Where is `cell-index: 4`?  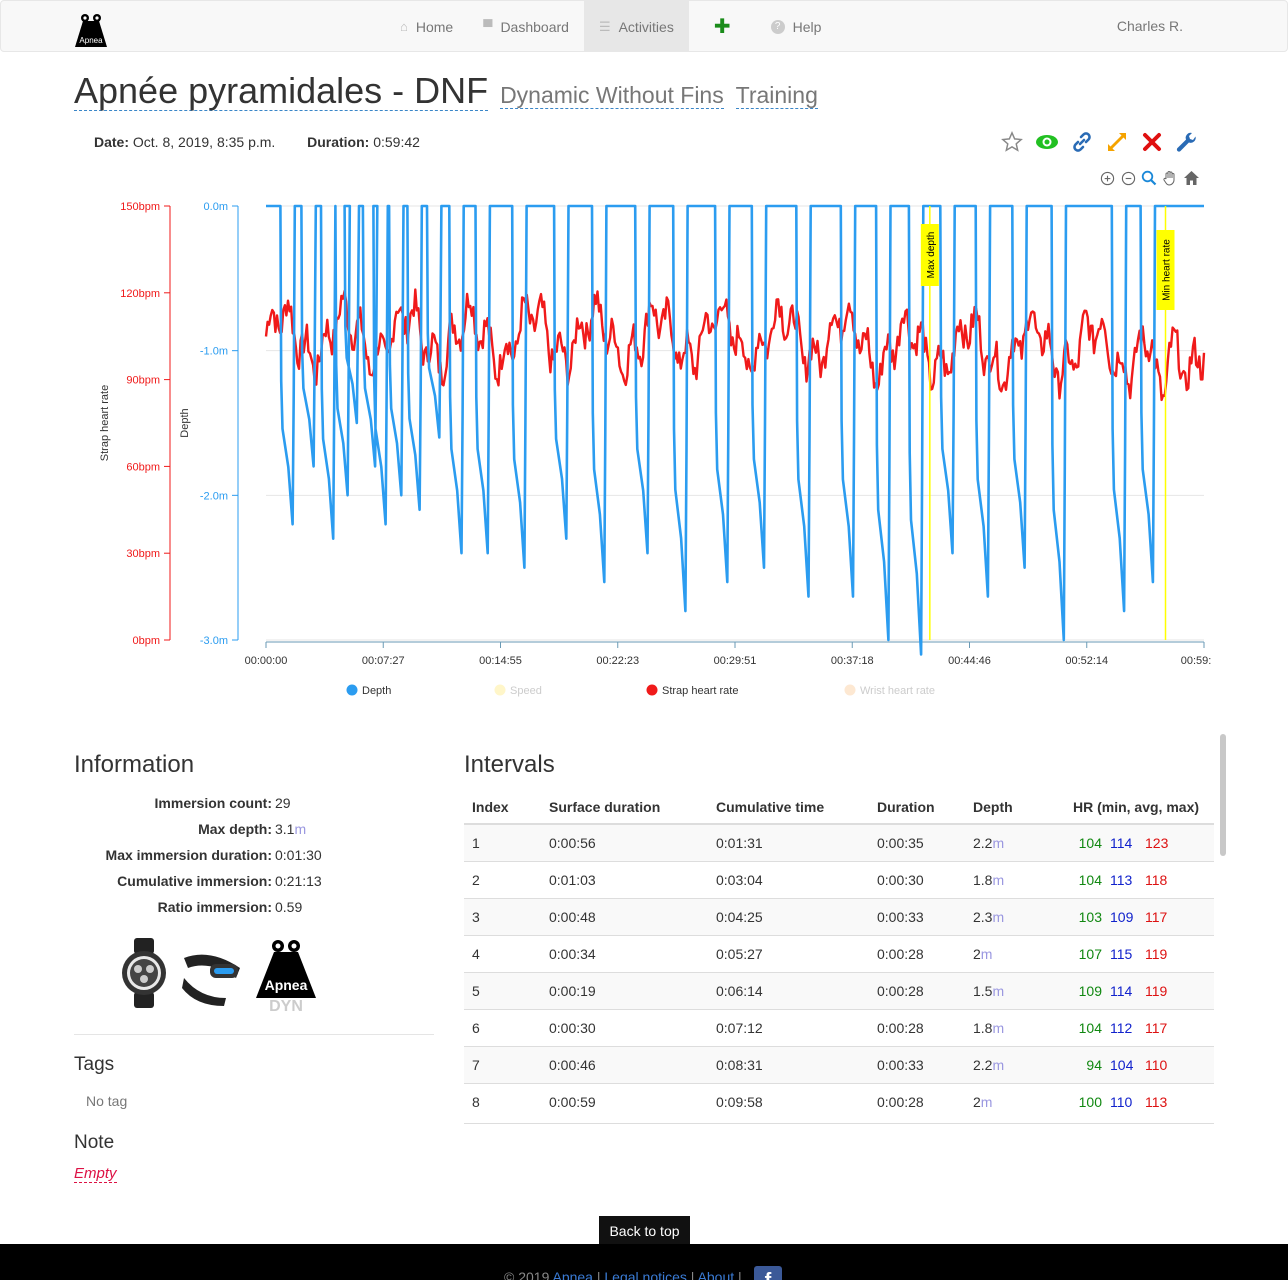 cell-index: 4 is located at coordinates (502, 953).